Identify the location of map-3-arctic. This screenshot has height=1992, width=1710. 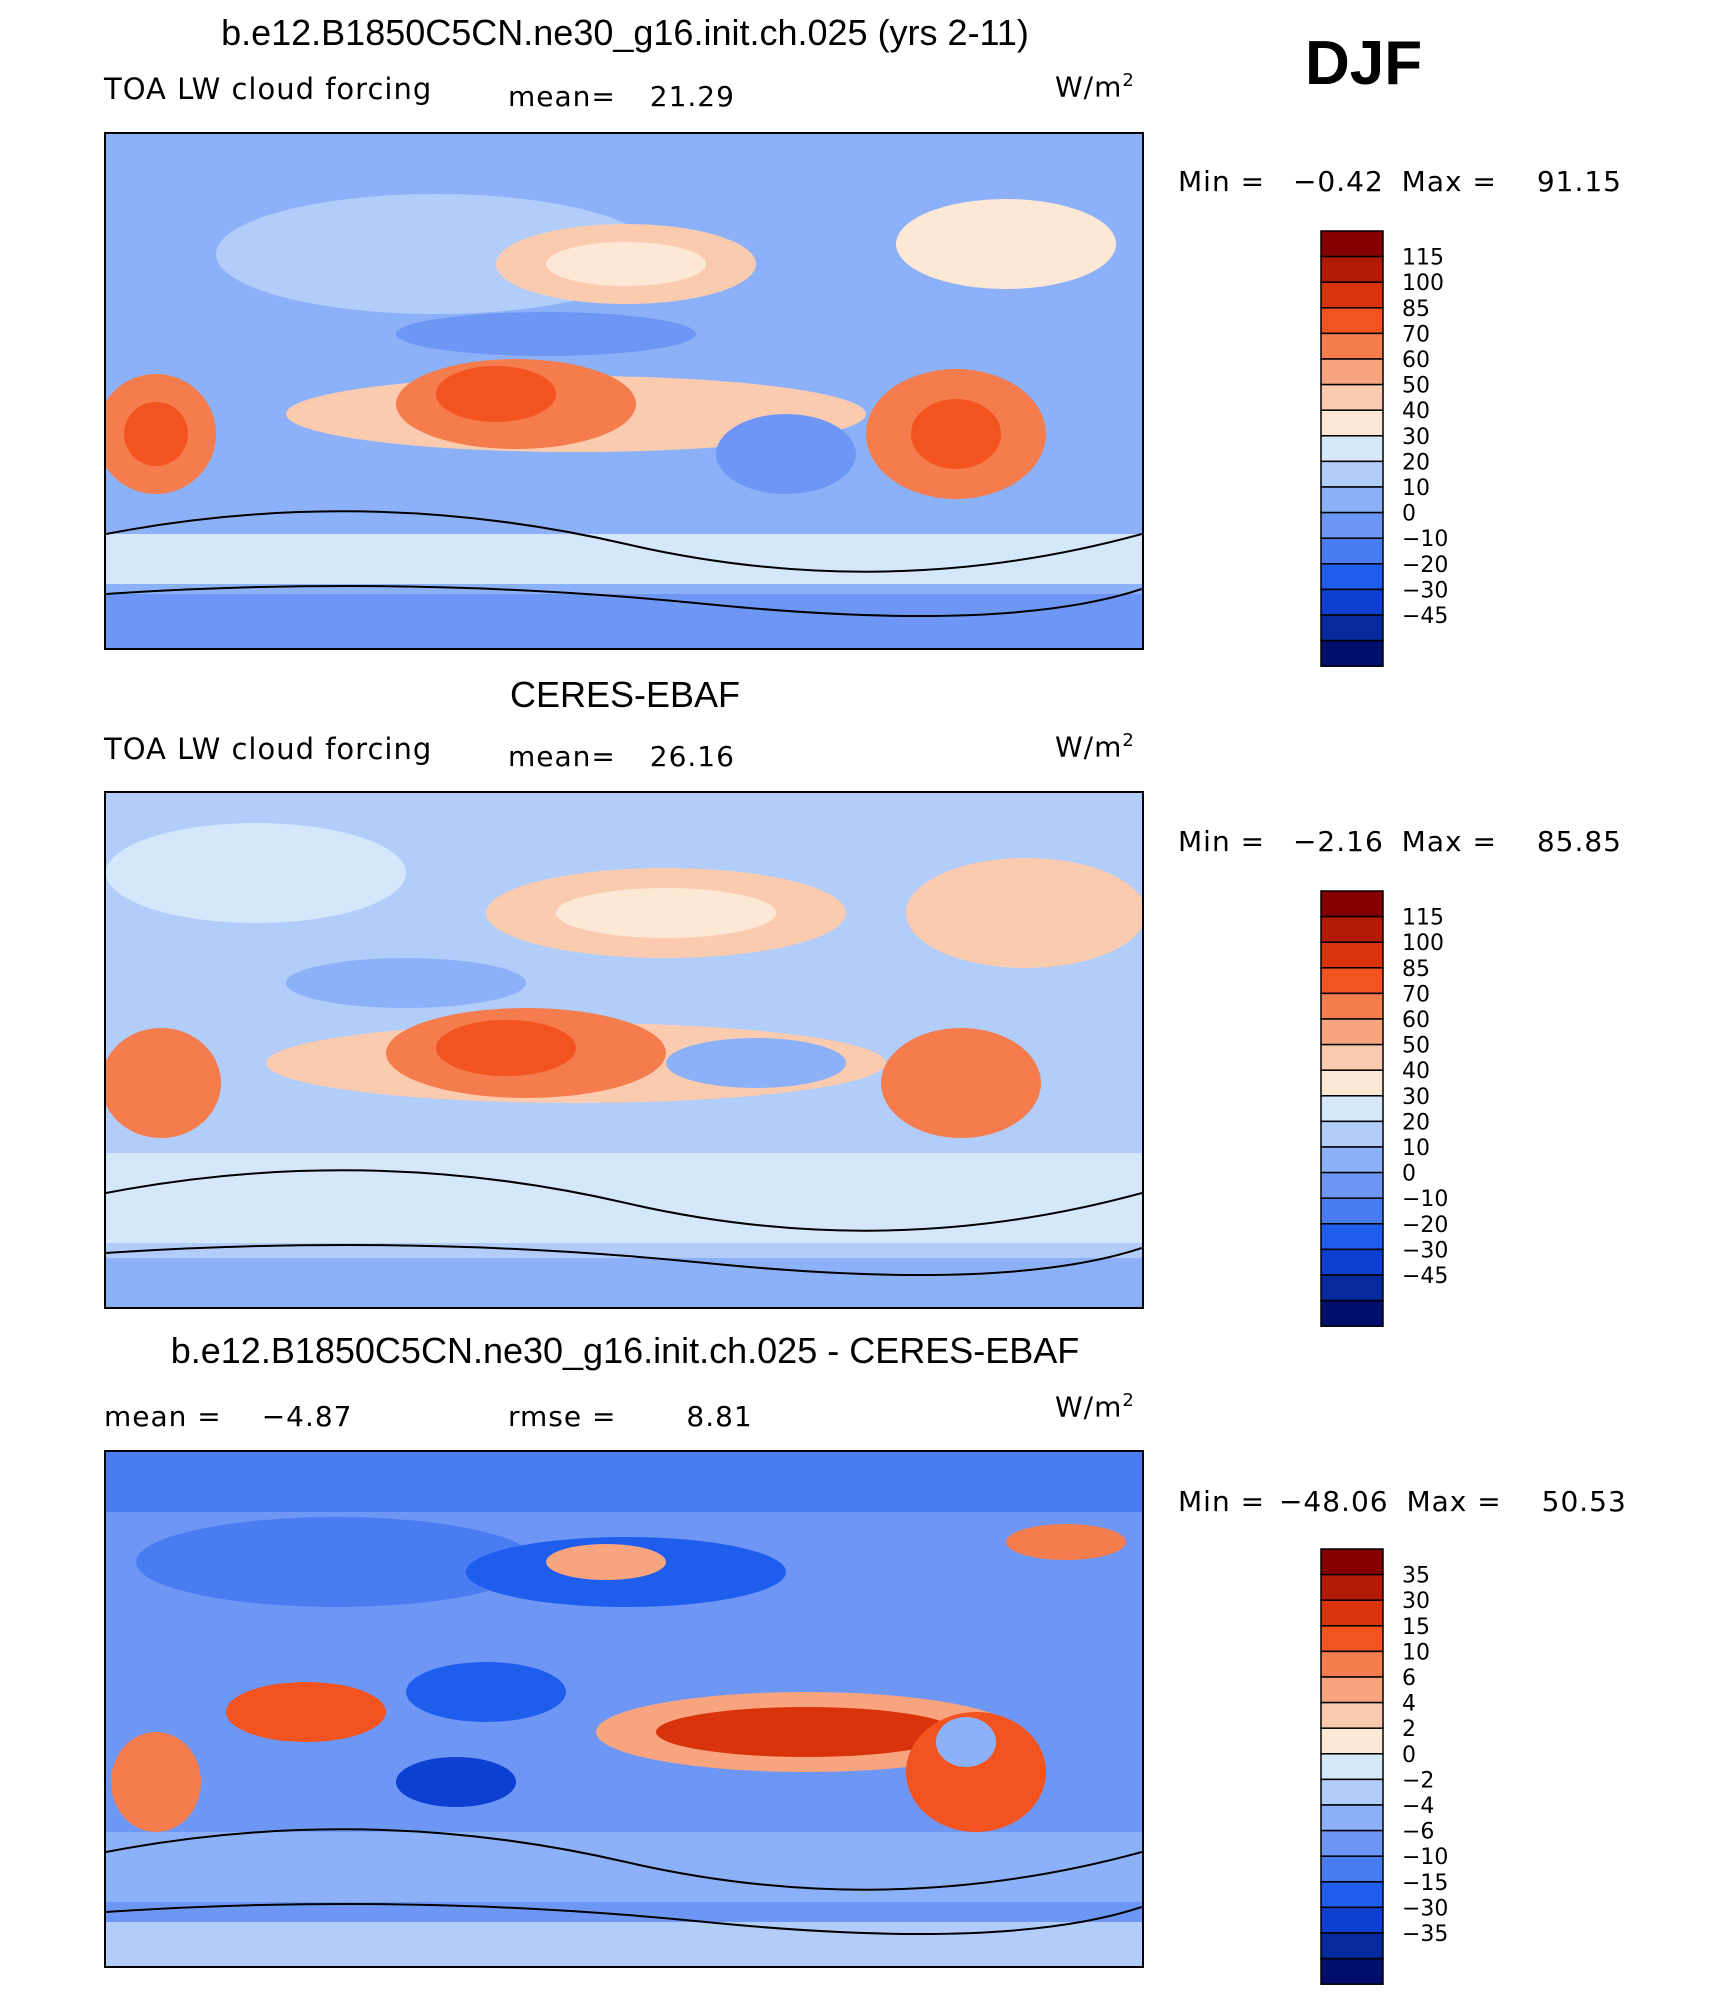
(624, 1482).